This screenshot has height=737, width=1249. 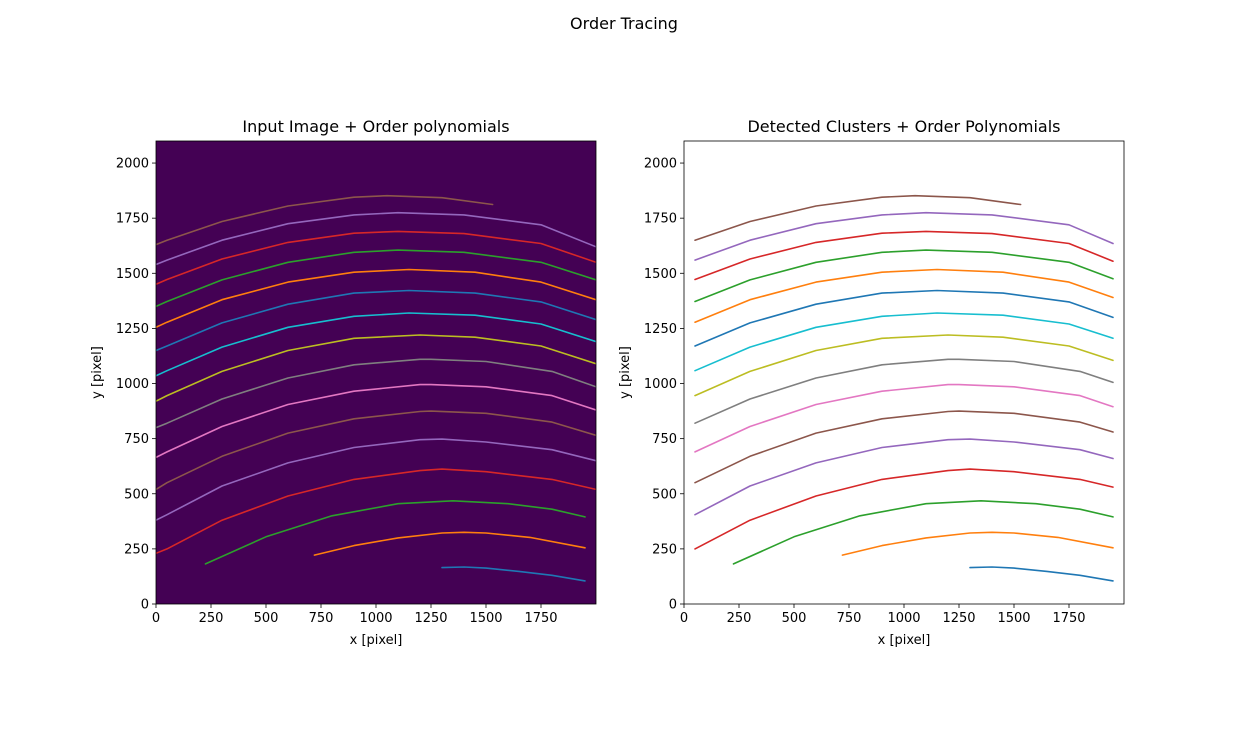 I want to click on chart-title: Detected Clusters + Order Polynomials, so click(x=903, y=126).